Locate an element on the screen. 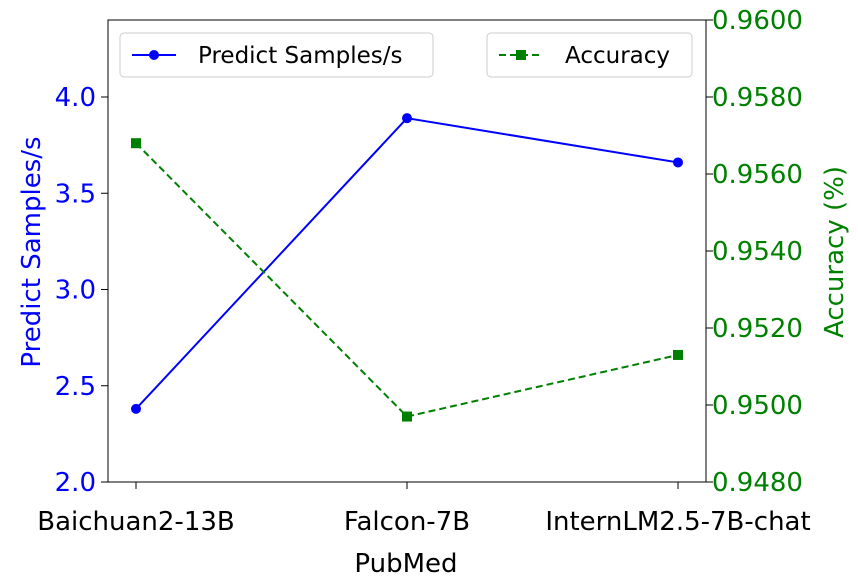  legend-label: Predict Samples/s is located at coordinates (300, 56).